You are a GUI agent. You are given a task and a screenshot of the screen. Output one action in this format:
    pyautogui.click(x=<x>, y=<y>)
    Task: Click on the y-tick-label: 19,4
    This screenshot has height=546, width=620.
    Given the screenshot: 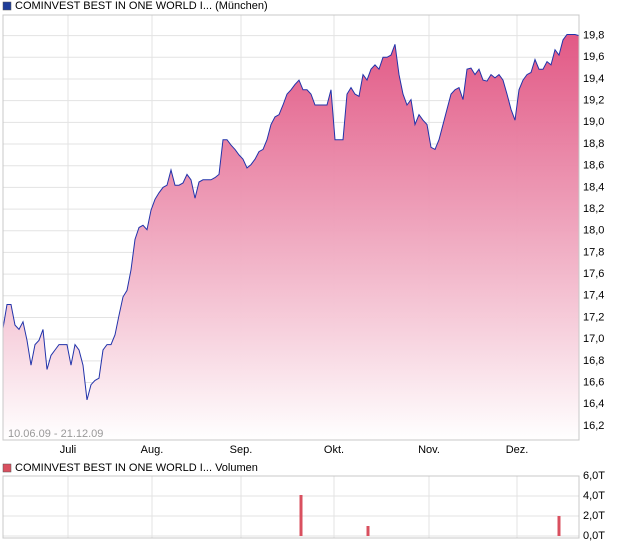 What is the action you would take?
    pyautogui.click(x=593, y=79)
    